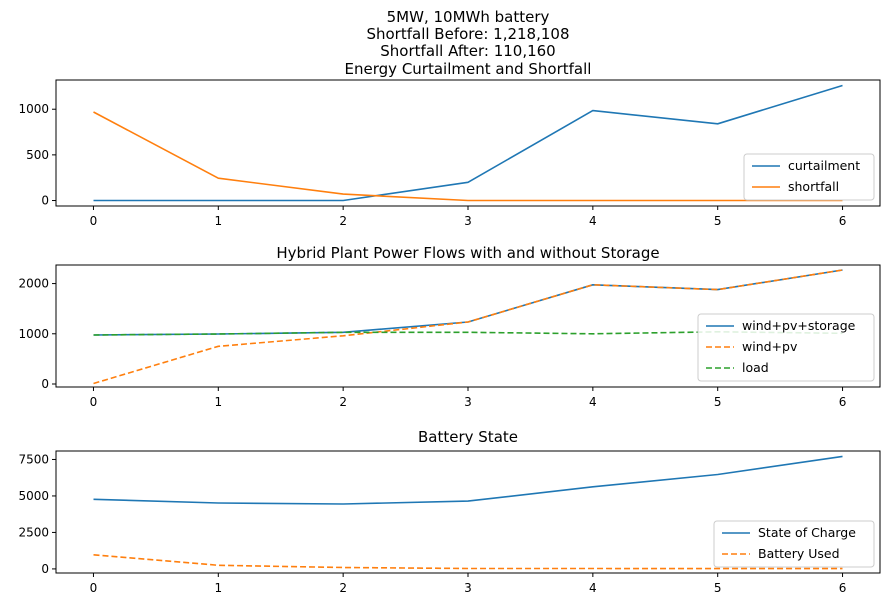  Describe the element at coordinates (467, 51) in the screenshot. I see `figure-title-line-3: Shortfall After: 110,160` at that location.